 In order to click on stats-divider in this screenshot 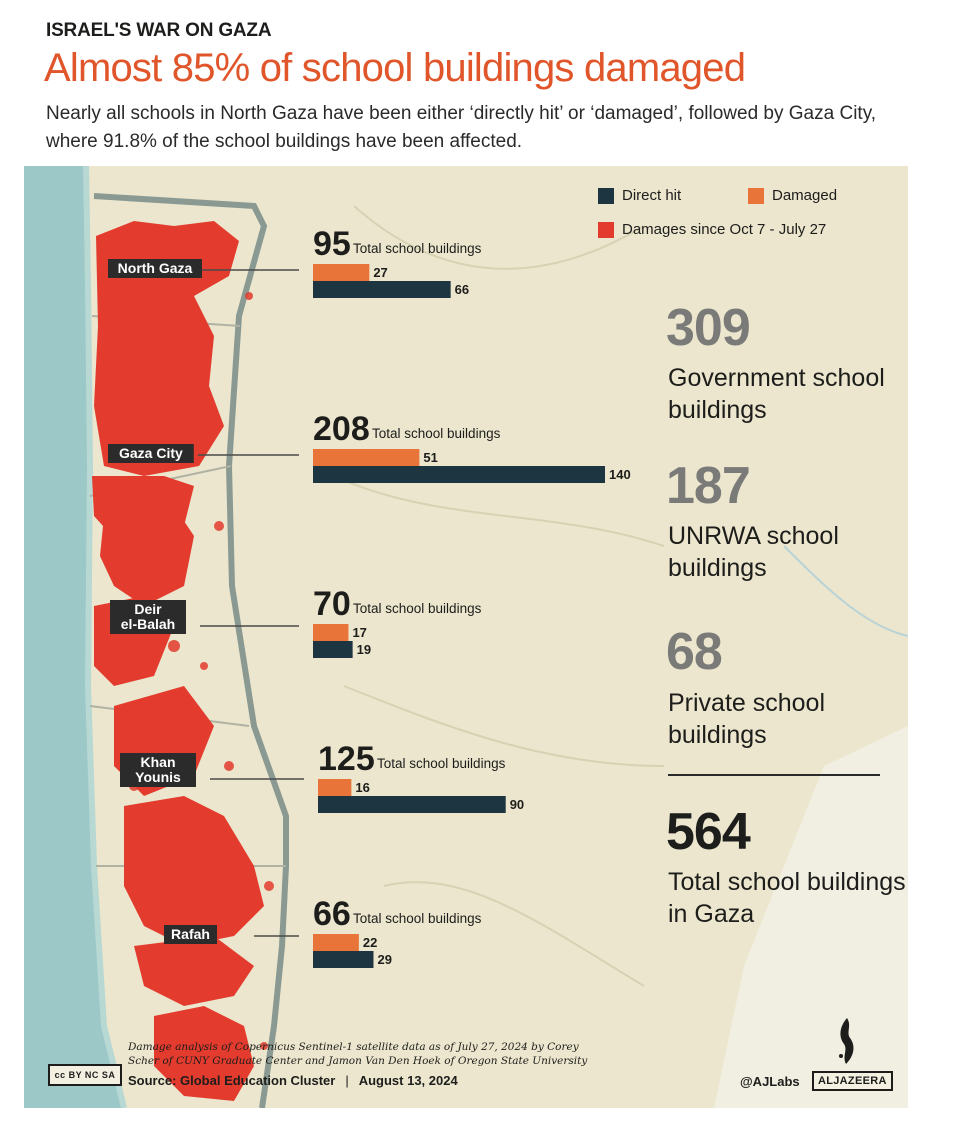, I will do `click(774, 775)`.